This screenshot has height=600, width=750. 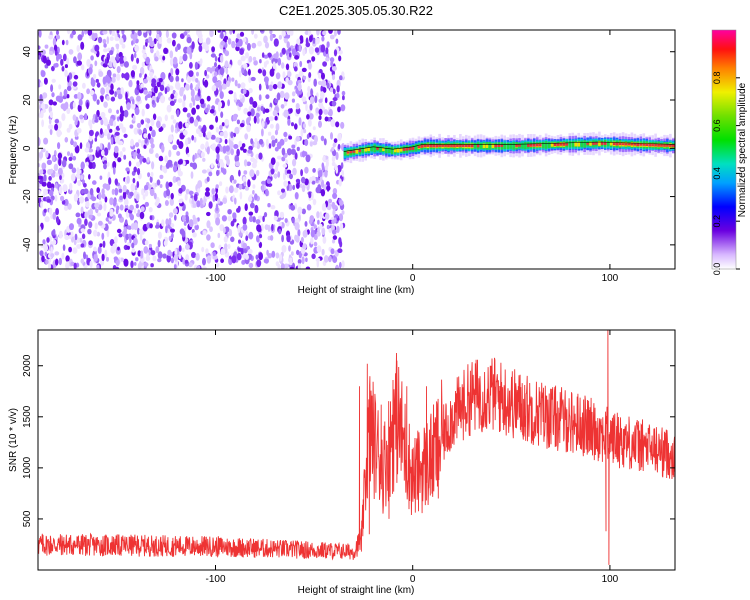 I want to click on spectrogram-xlabel: Height of straight line (km), so click(x=356, y=290).